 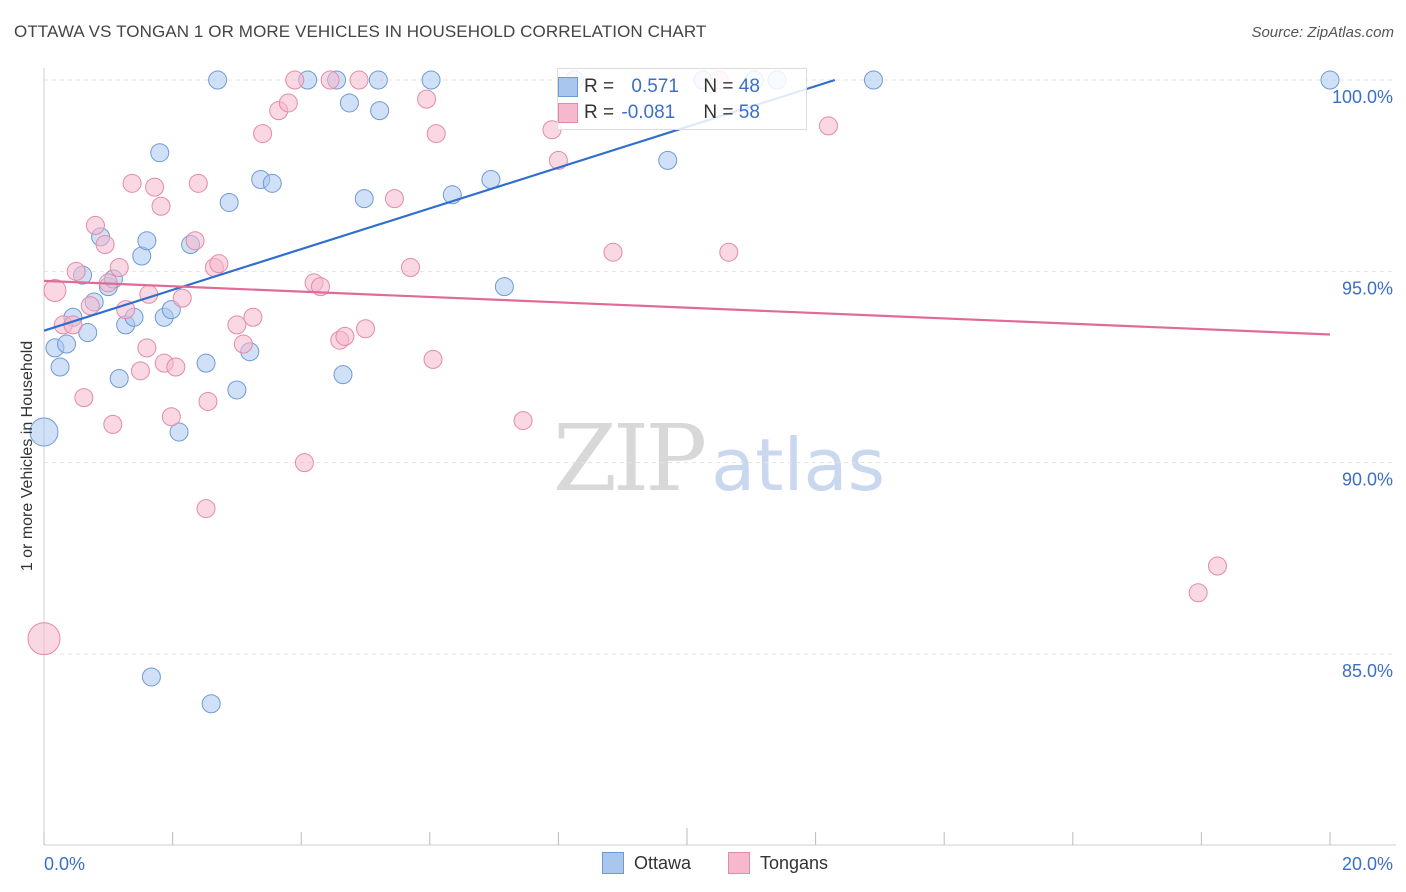 I want to click on watermark: ZIP atlas, so click(x=719, y=458).